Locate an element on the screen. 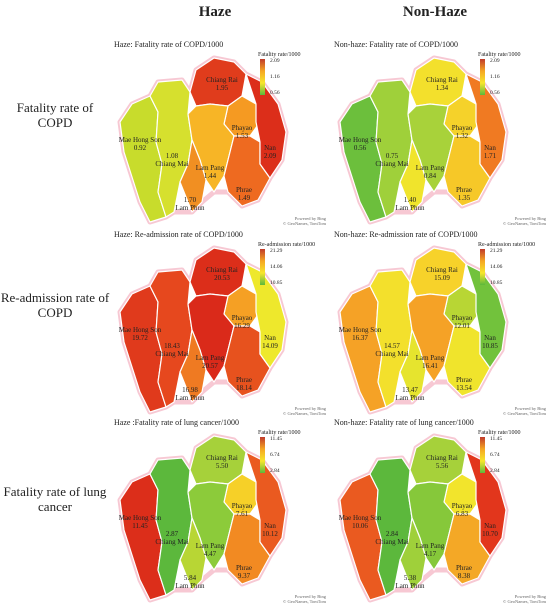 The height and width of the screenshot is (606, 550). province-label-chiang-rai: Chiang Rai 1.34 is located at coordinates (442, 84).